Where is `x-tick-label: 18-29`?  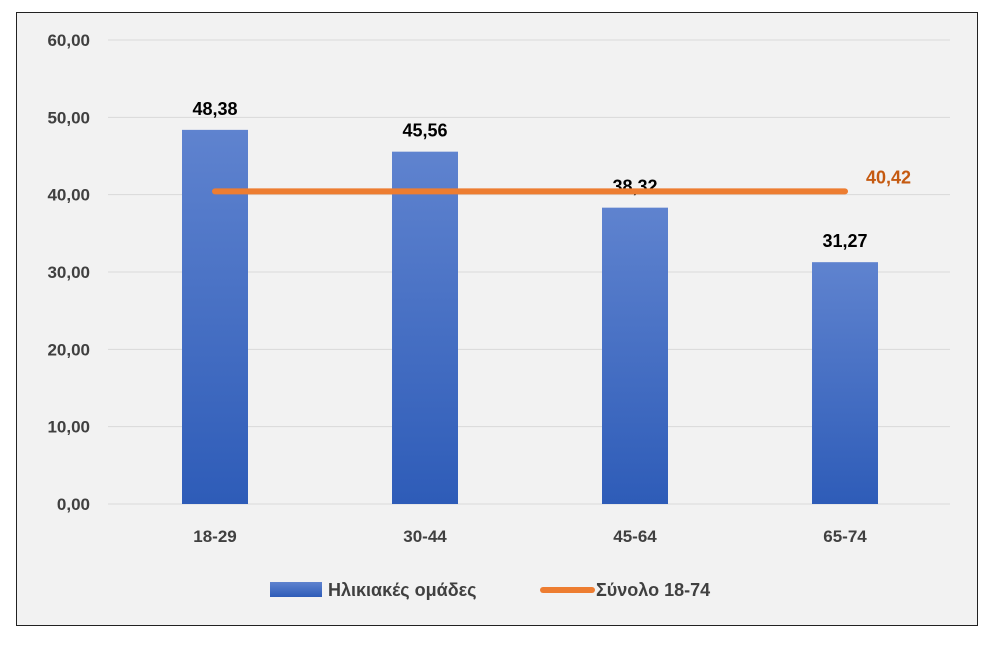 x-tick-label: 18-29 is located at coordinates (214, 536).